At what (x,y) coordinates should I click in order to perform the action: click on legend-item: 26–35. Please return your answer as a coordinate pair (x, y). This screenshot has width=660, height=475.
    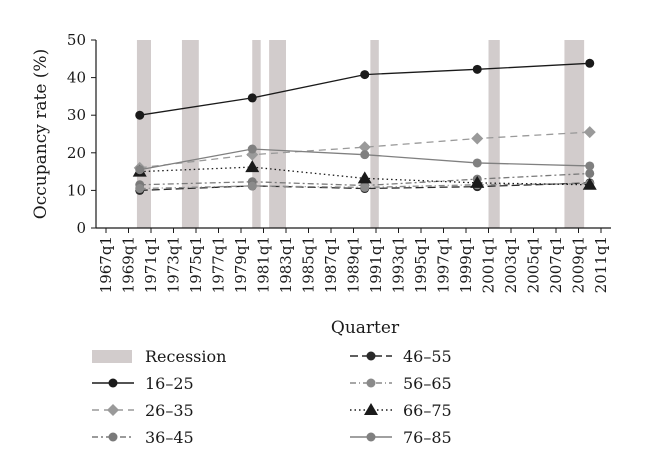
    Looking at the image, I should click on (143, 410).